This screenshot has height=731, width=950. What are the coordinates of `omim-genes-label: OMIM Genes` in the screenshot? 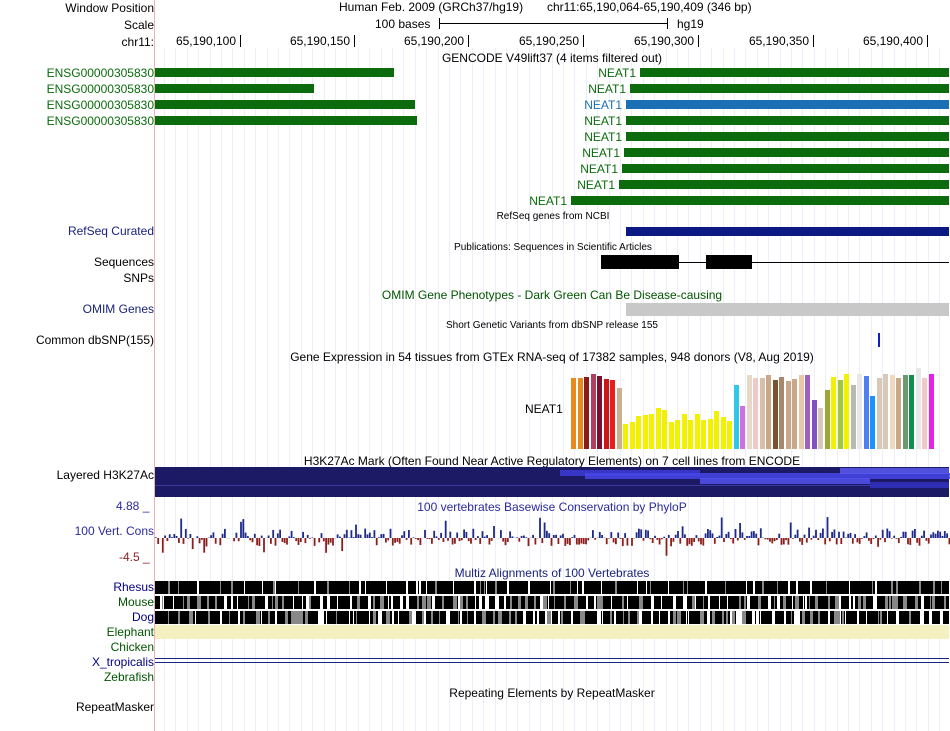 It's located at (118, 309).